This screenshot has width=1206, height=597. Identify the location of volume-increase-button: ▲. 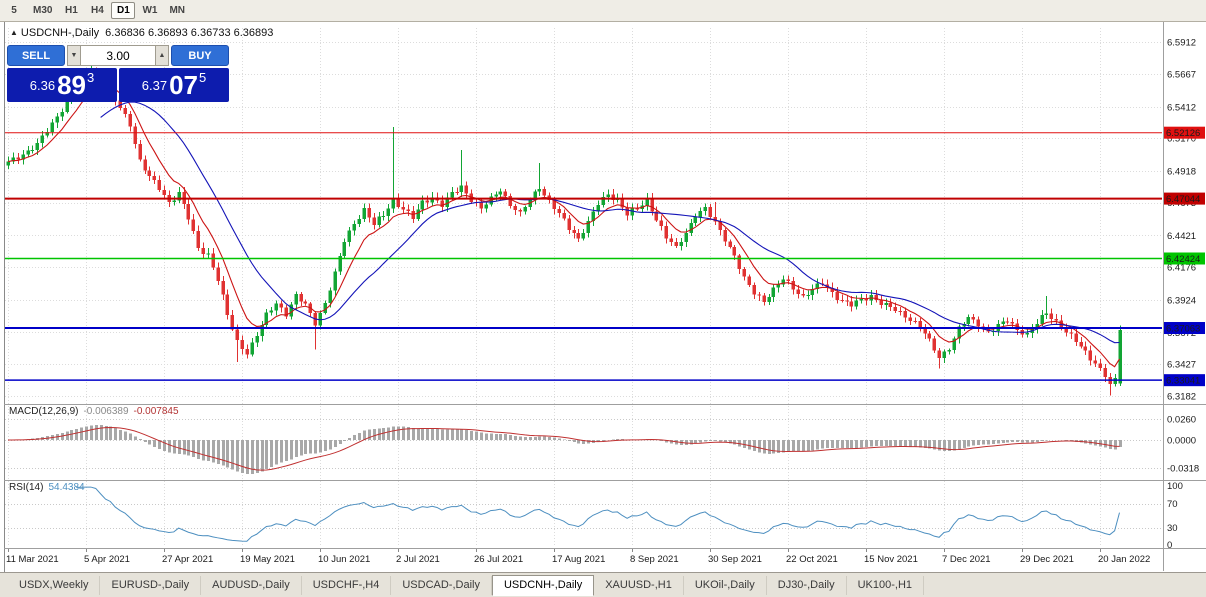
(162, 55).